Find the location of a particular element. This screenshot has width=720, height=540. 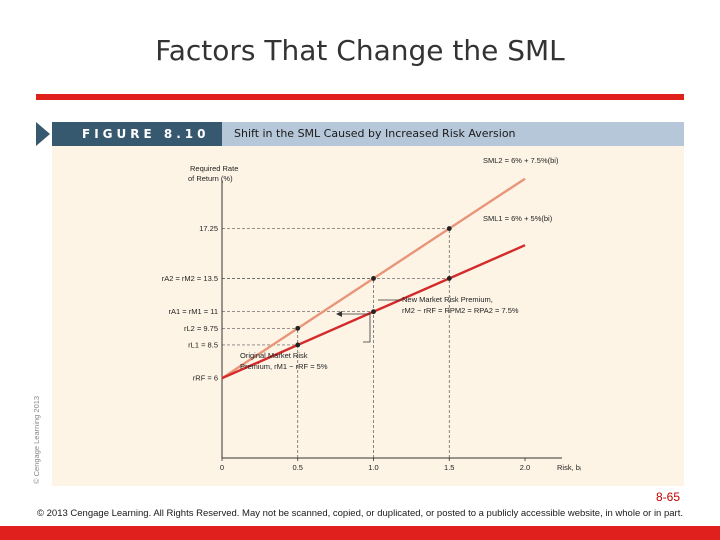

y-tick-label-1: rA2 = rM2 = 13.5 is located at coordinates (190, 278).